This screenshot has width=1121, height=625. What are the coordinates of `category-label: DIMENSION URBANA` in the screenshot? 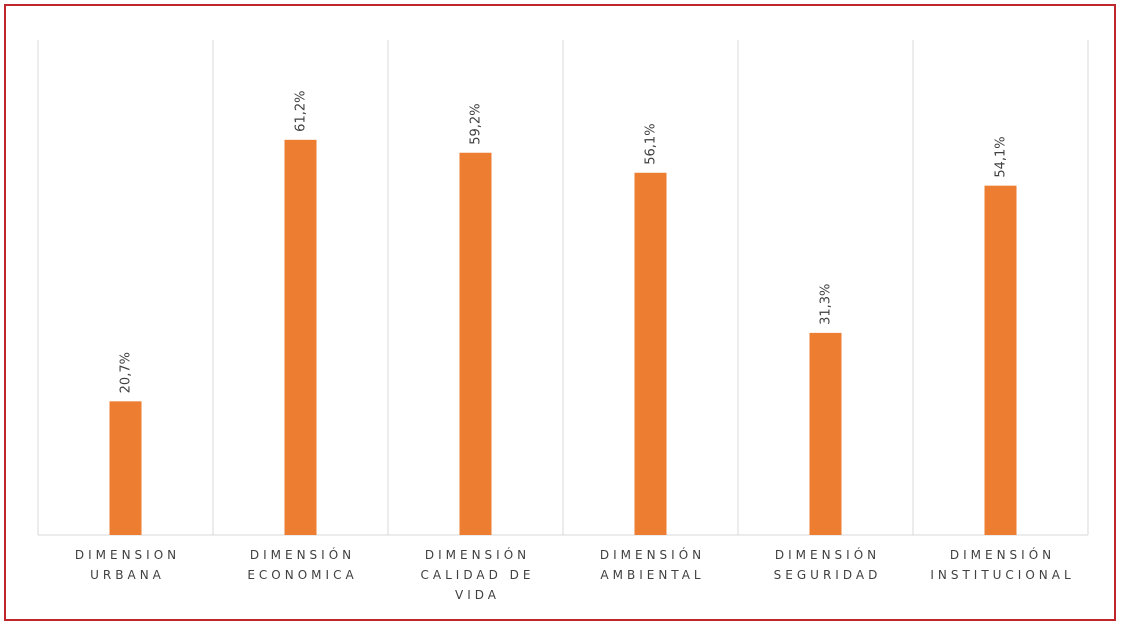 It's located at (127, 565).